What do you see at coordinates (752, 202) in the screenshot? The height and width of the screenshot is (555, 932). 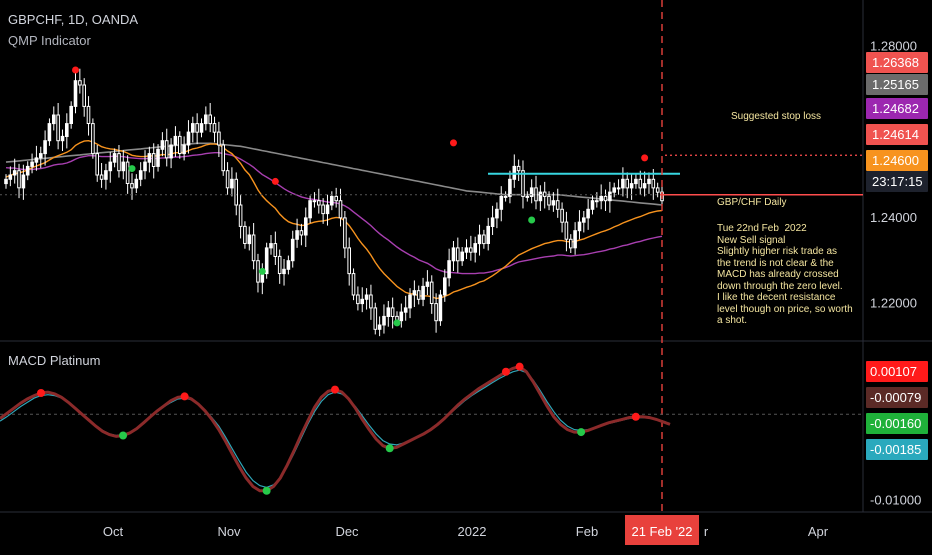 I see `note-title: GBP/CHF Daily` at bounding box center [752, 202].